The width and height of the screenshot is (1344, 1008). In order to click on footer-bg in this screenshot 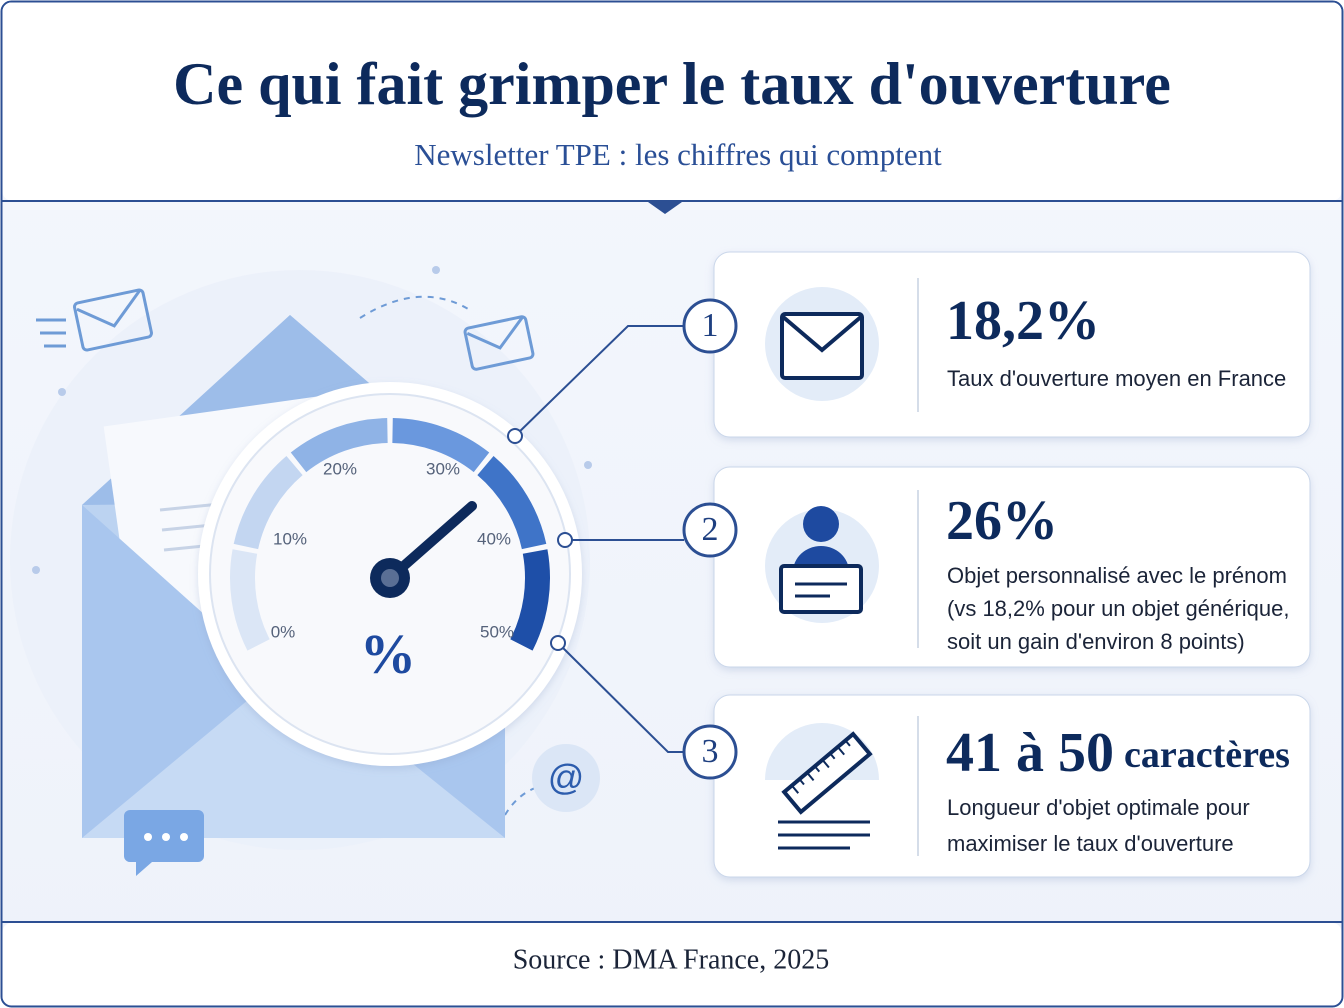, I will do `click(672, 964)`.